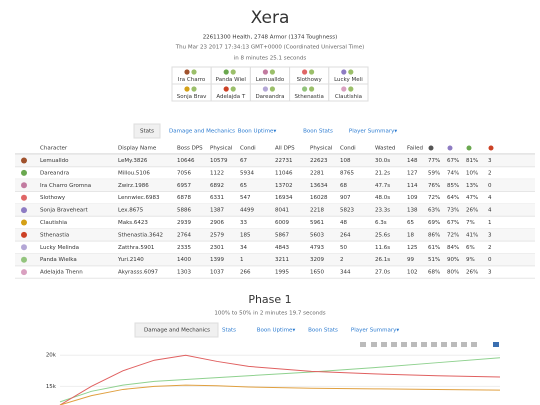  I want to click on y-tick-label: 20k, so click(51, 356).